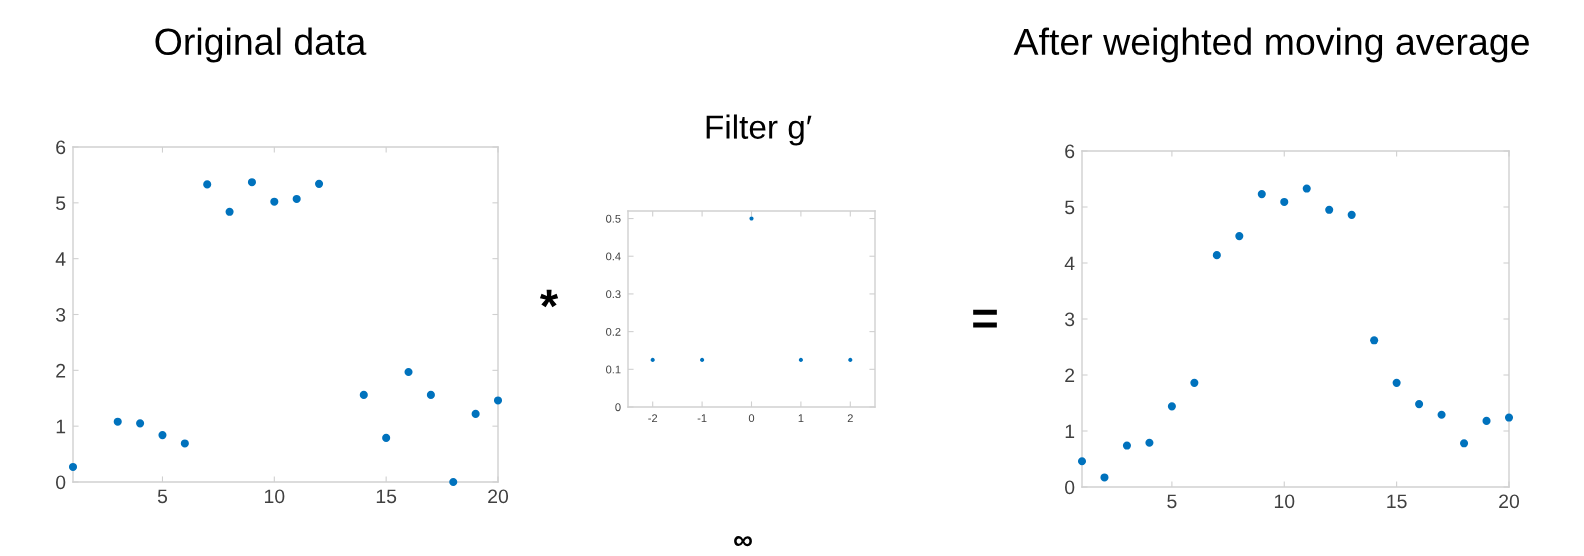 The height and width of the screenshot is (556, 1584). I want to click on x-tick-label: 1, so click(801, 418).